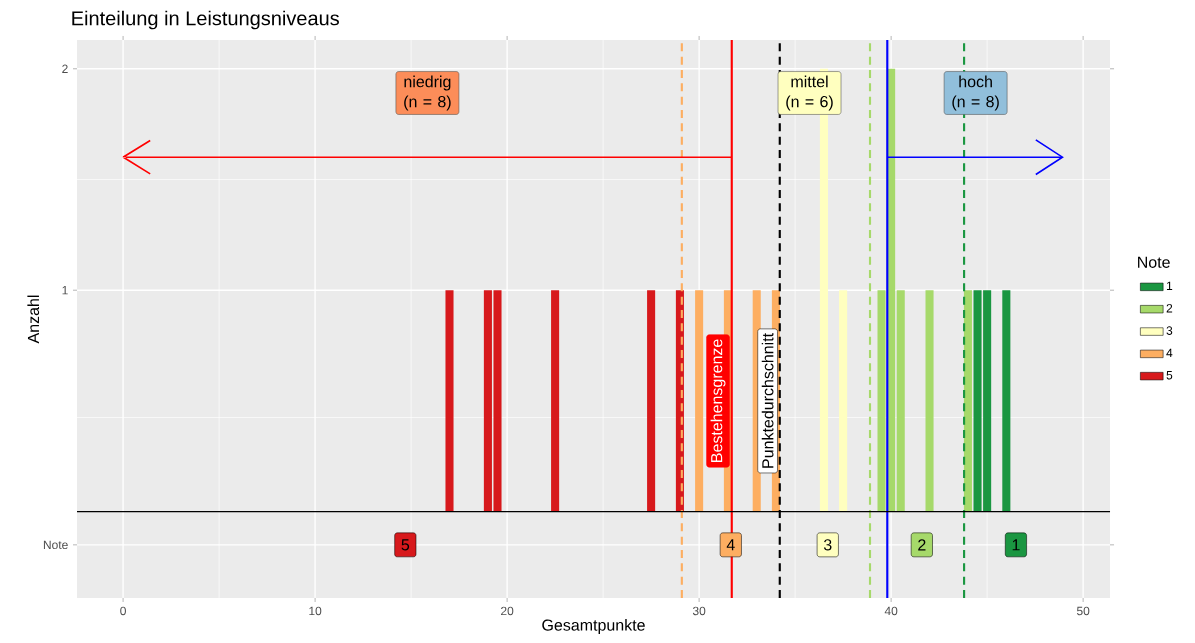 This screenshot has height=643, width=1195. Describe the element at coordinates (205, 20) in the screenshot. I see `chart-title: Einteilung in Leistungsniveaus` at that location.